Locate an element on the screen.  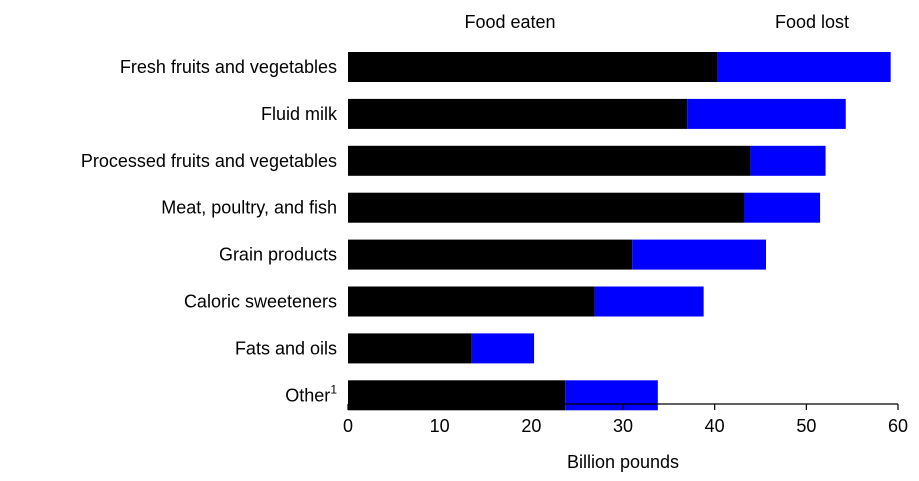
category-label-1: Fluid milk is located at coordinates (299, 114).